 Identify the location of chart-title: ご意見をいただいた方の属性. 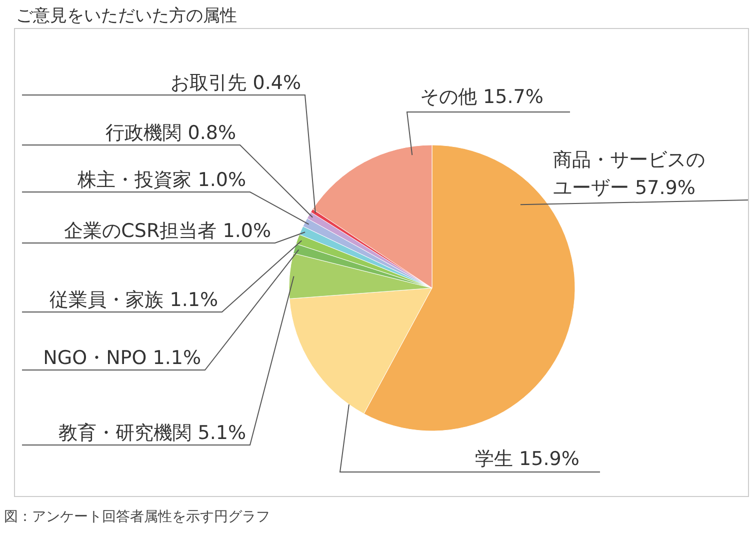
(126, 16).